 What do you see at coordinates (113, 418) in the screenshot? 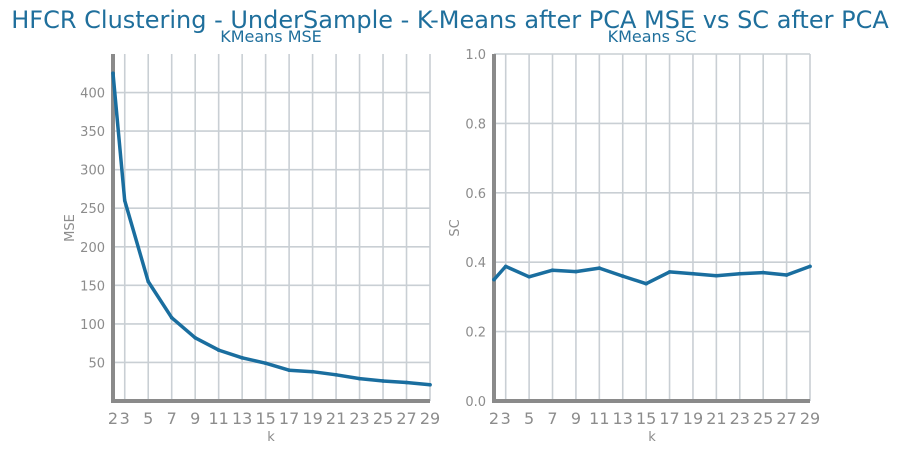
I see `mse-x-tick-label: 2` at bounding box center [113, 418].